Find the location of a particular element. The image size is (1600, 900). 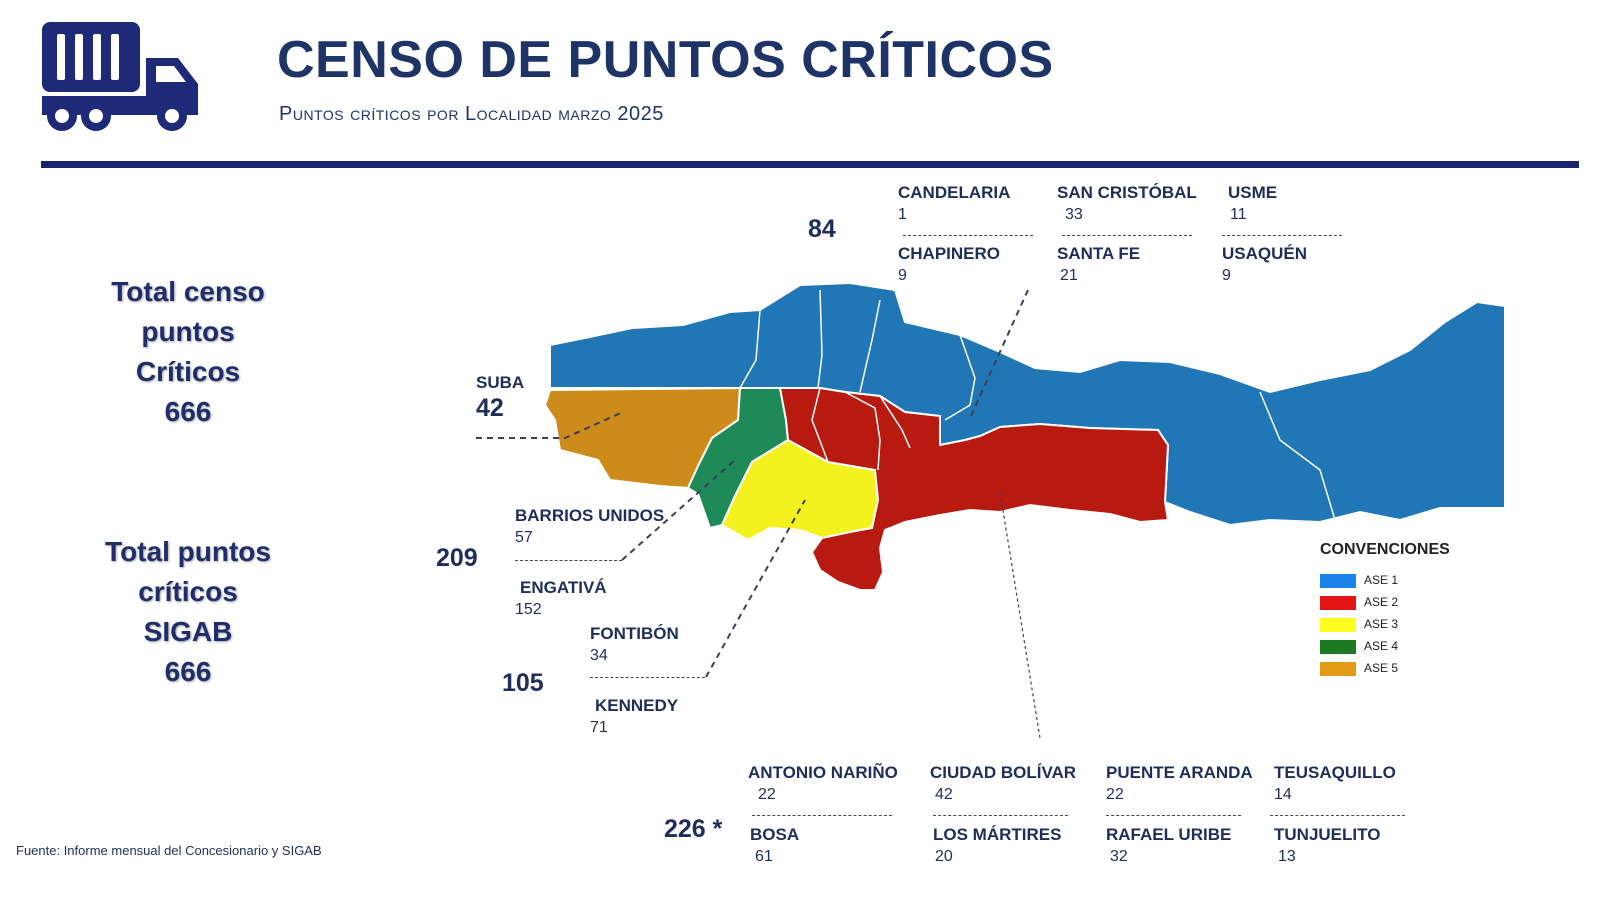

value-puente-aranda: 22 is located at coordinates (1115, 794).